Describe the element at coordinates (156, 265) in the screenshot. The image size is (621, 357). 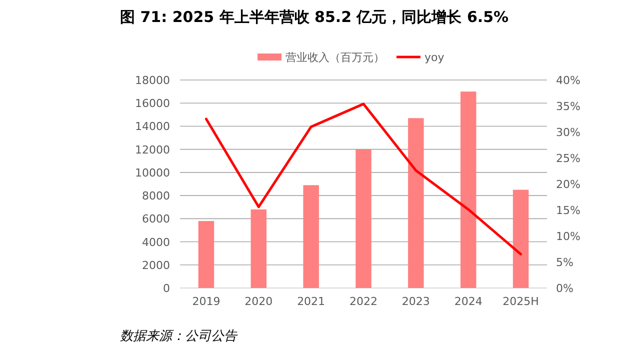
I see `y-tick-label: 2000` at that location.